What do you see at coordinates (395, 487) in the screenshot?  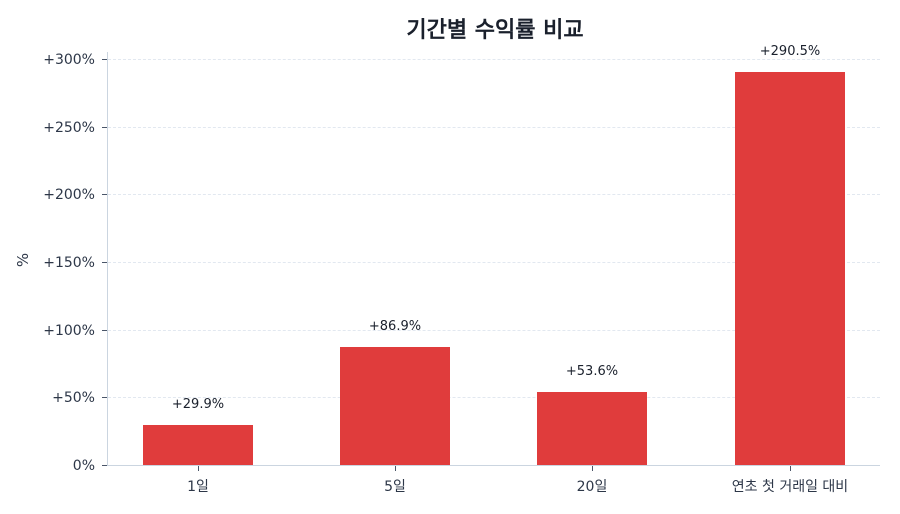 I see `x-tick-label: 5일` at bounding box center [395, 487].